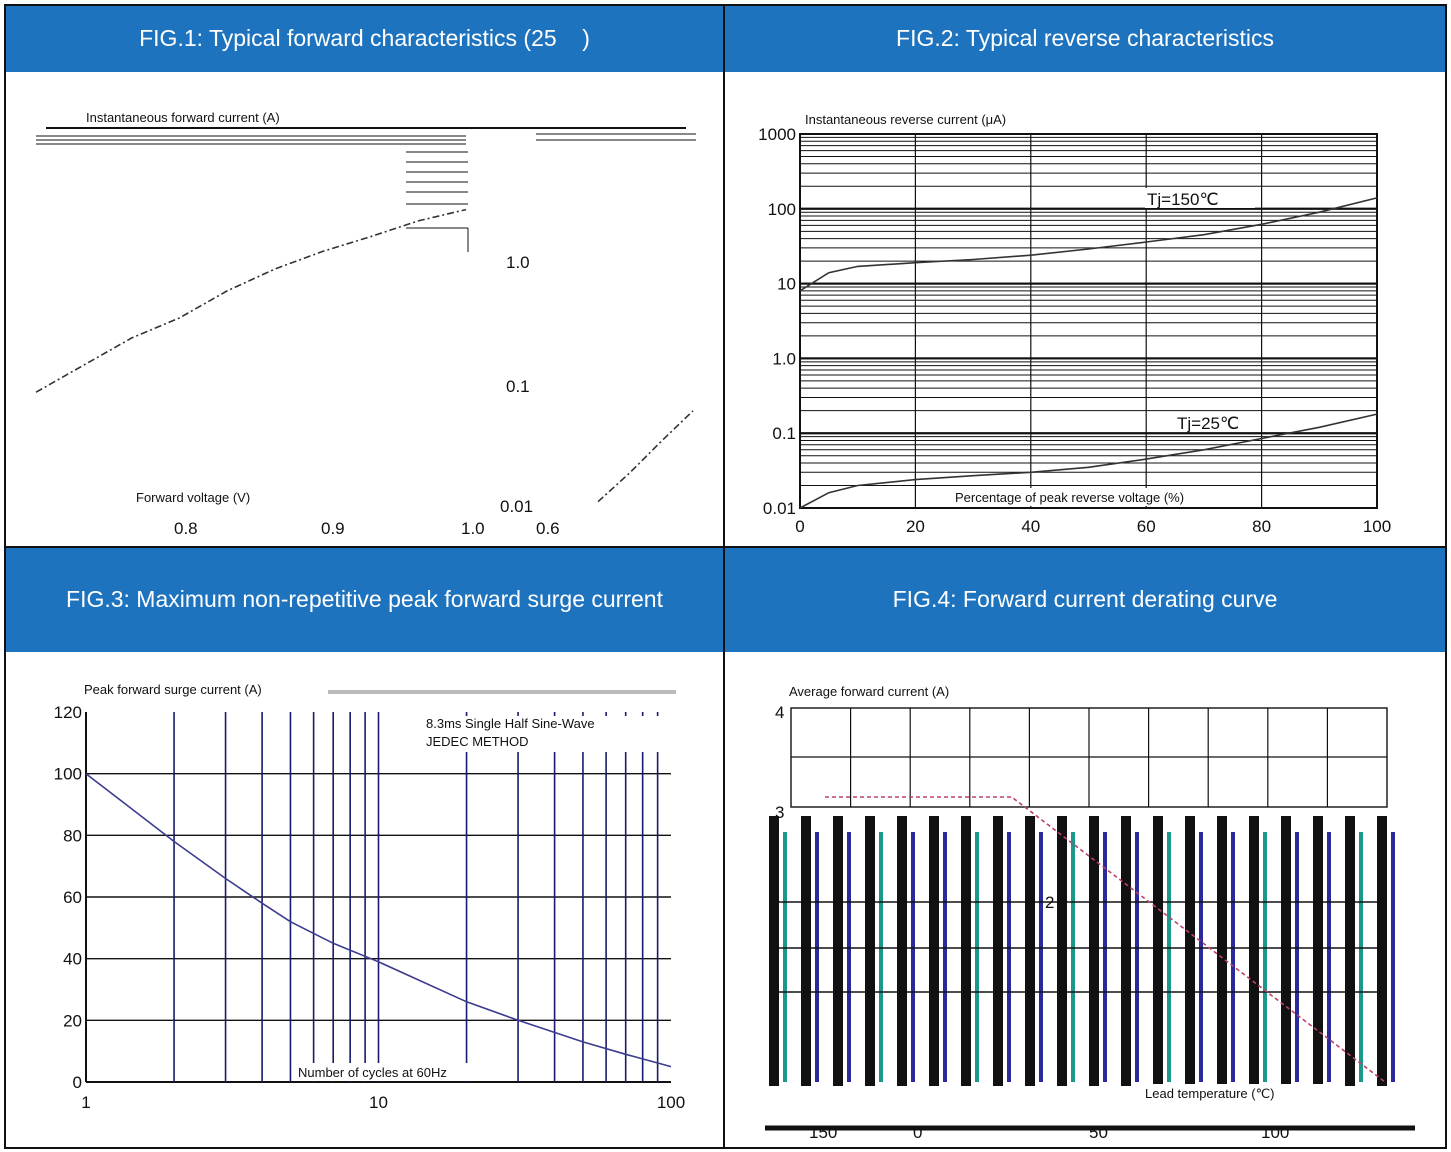  I want to click on fig1-x-axis-label: Forward voltage (V), so click(193, 497).